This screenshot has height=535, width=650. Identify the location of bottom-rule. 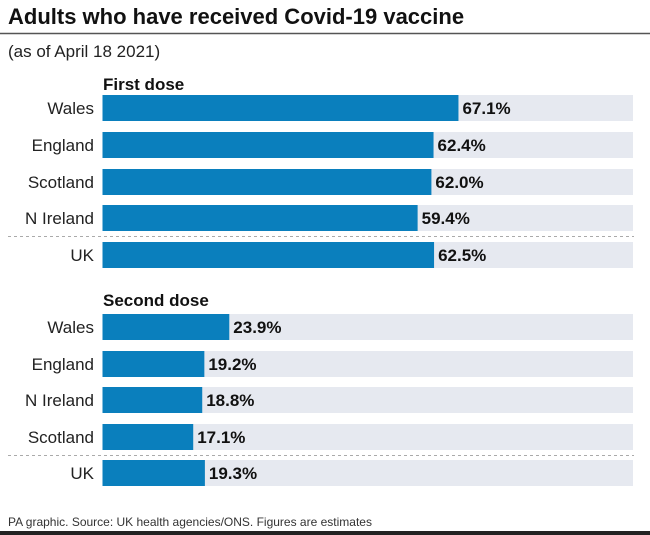
(325, 533).